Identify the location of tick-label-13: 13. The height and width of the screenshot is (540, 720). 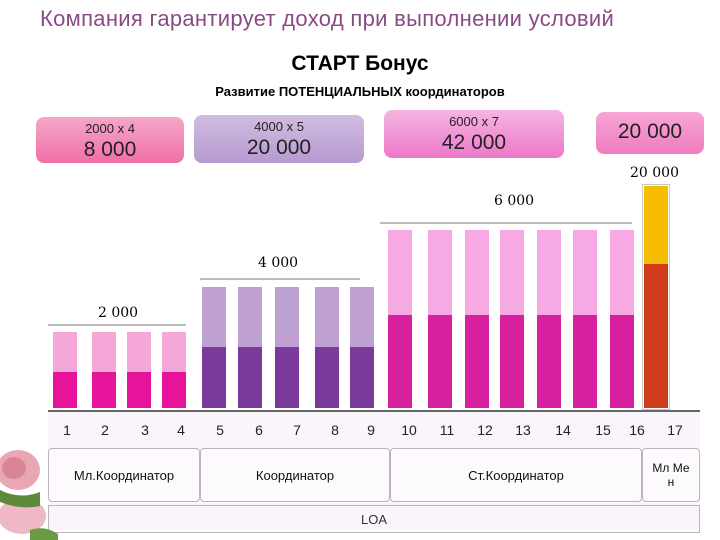
(523, 430).